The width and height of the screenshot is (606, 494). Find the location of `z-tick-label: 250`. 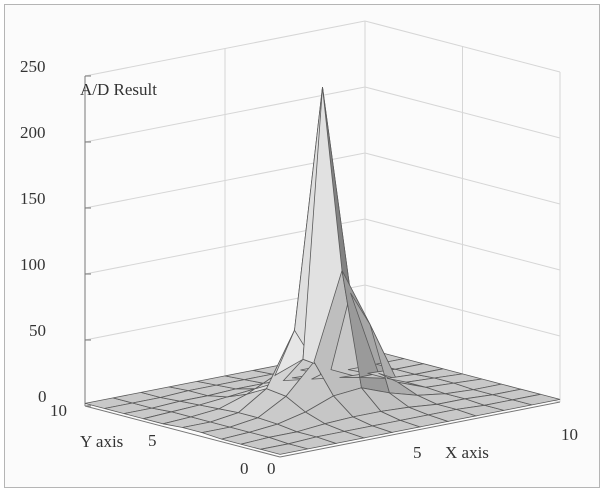

z-tick-label: 250 is located at coordinates (33, 66).